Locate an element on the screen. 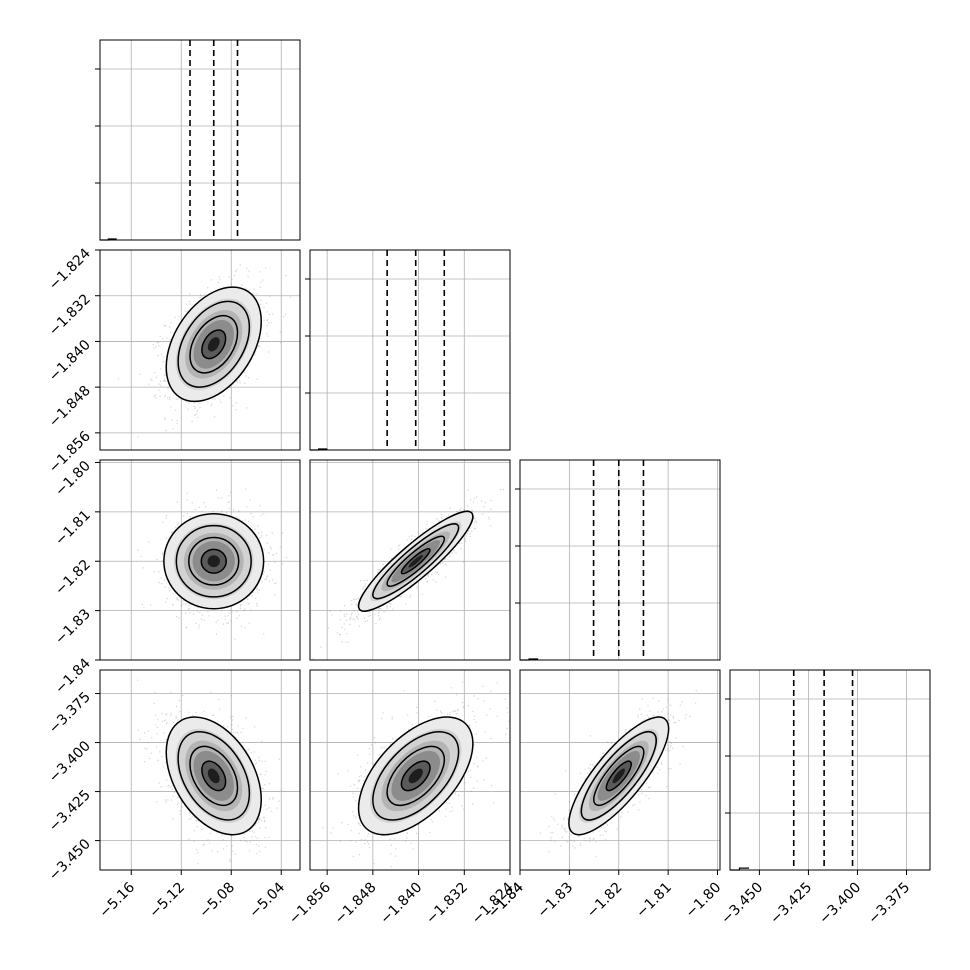 Image resolution: width=970 pixels, height=970 pixels. x-tick-label: −5.08 is located at coordinates (217, 901).